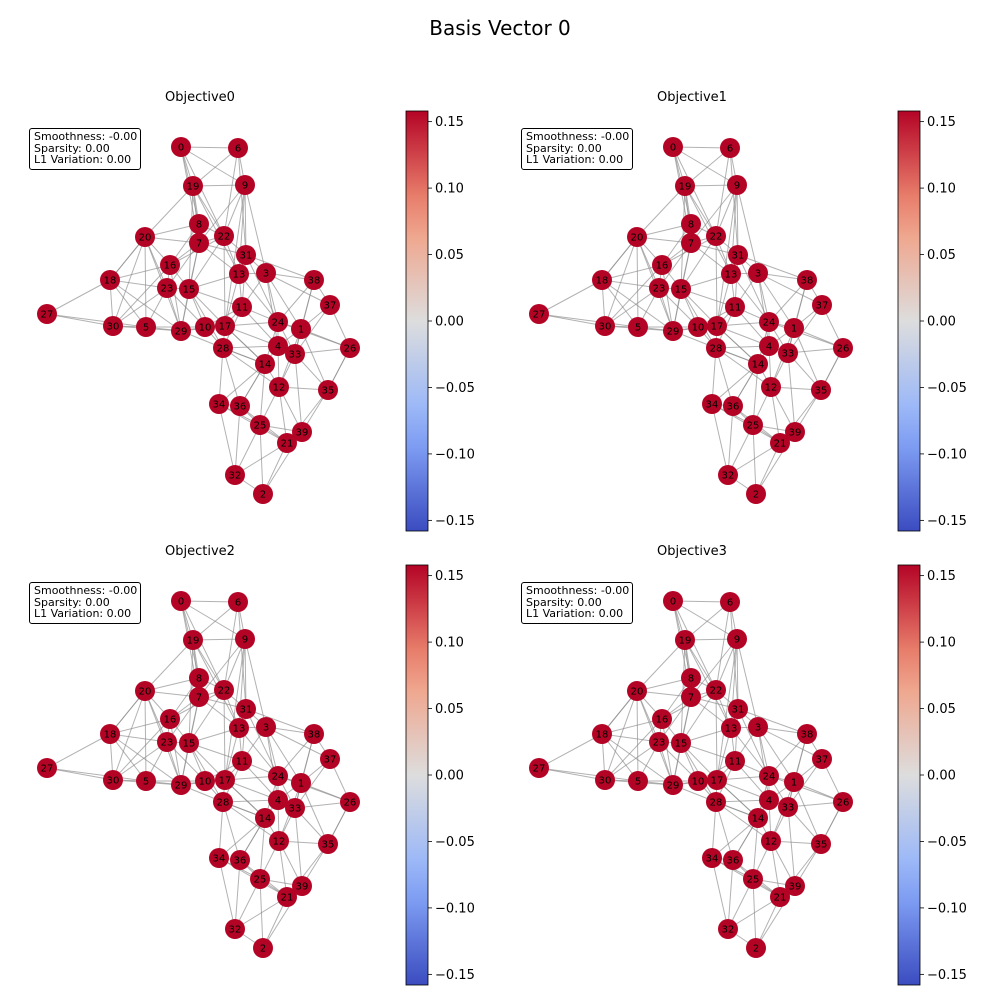  Describe the element at coordinates (500, 28) in the screenshot. I see `figure-title: Basis Vector 0` at that location.